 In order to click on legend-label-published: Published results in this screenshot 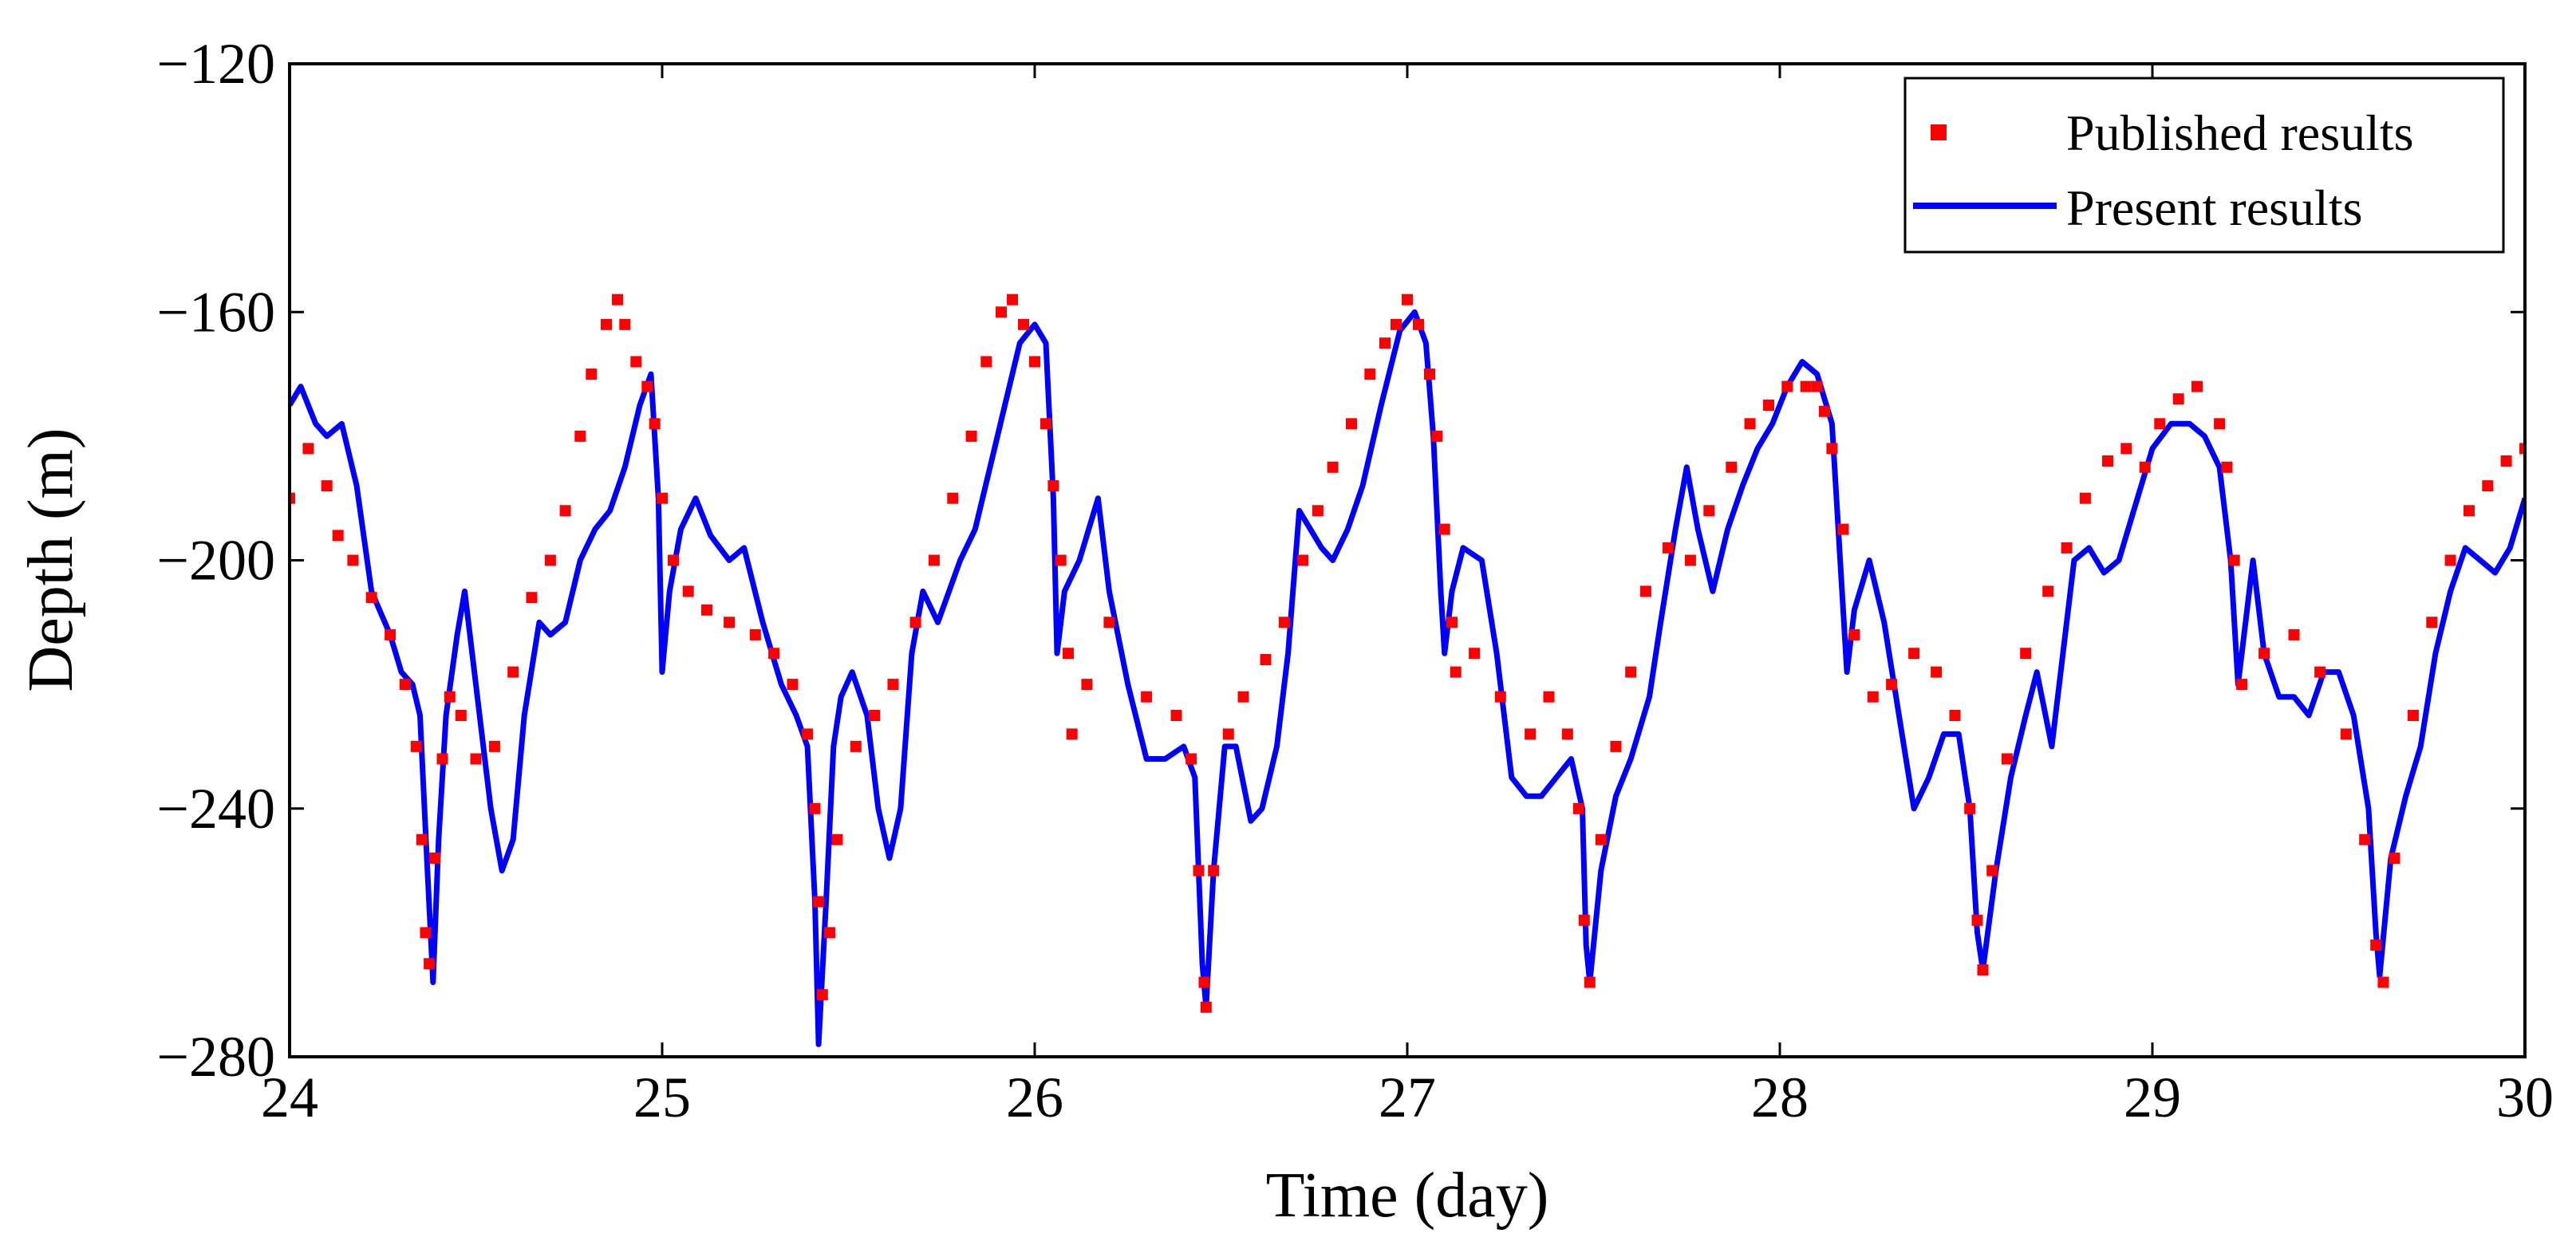, I will do `click(2240, 132)`.